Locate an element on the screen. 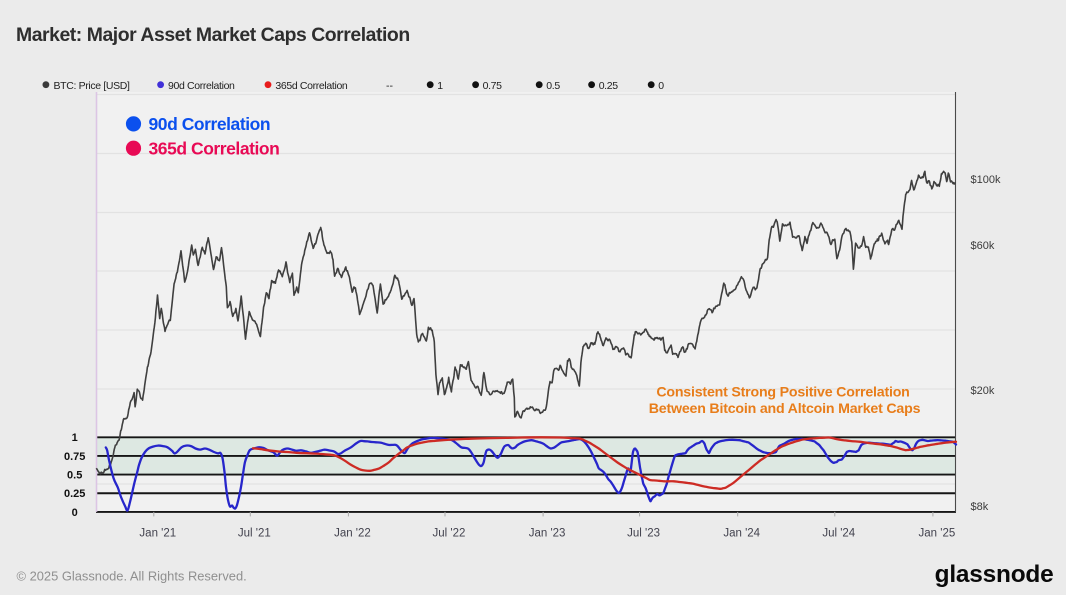 Image resolution: width=1066 pixels, height=595 pixels. svg-text: $60k is located at coordinates (983, 246).